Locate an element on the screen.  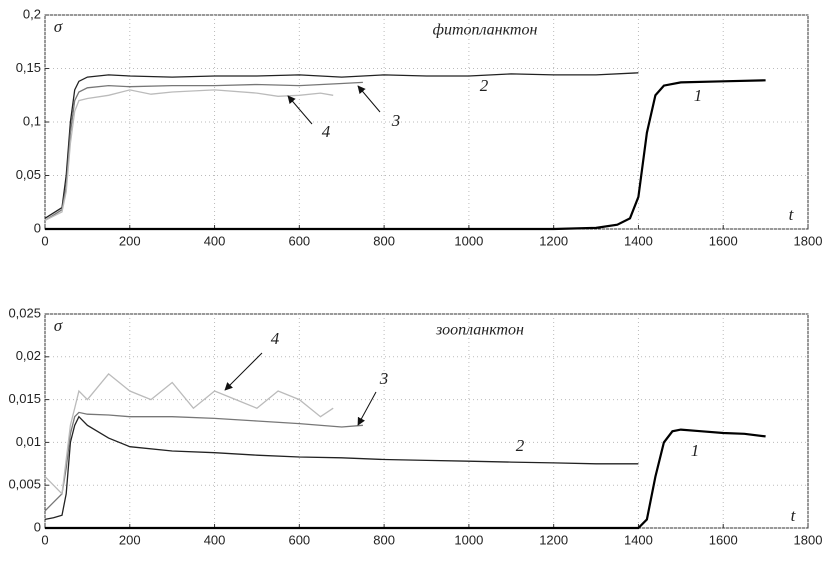
y-tick-label: 0,015 is located at coordinates (24, 398).